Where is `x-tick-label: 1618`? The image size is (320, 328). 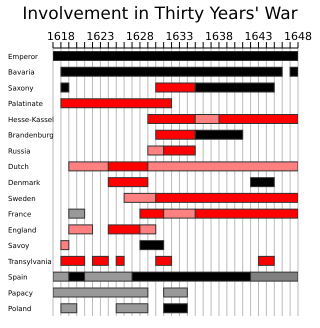 x-tick-label: 1618 is located at coordinates (60, 36).